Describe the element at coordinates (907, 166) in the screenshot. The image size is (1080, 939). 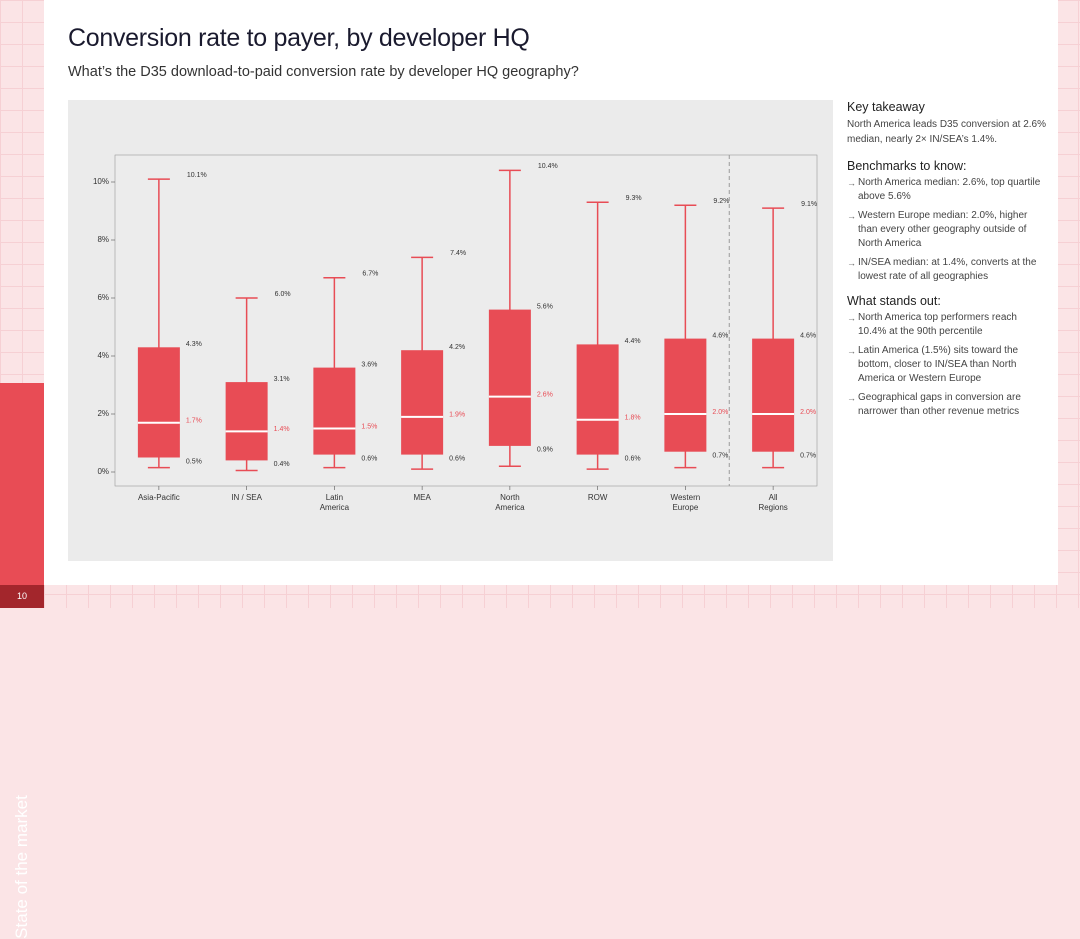
I see `benchmarks-heading: Benchmarks to know:` at that location.